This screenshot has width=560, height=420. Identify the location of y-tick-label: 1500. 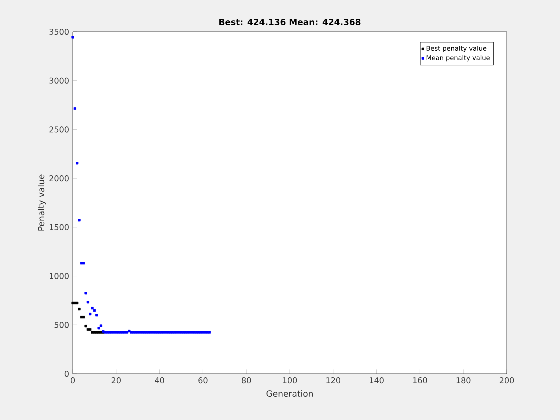
(59, 227).